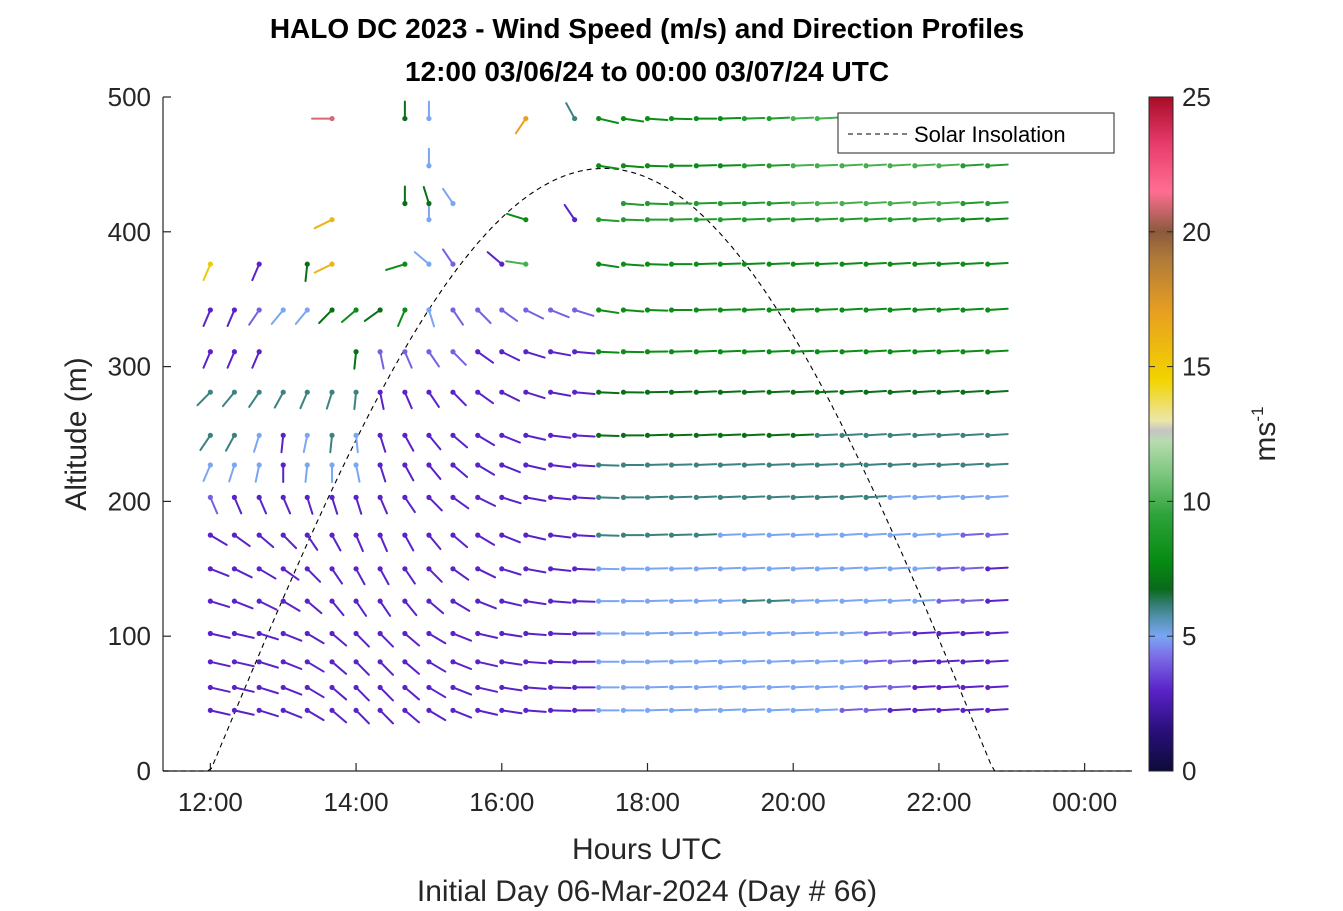  Describe the element at coordinates (1265, 433) in the screenshot. I see `colorbar-label: ms-1` at that location.